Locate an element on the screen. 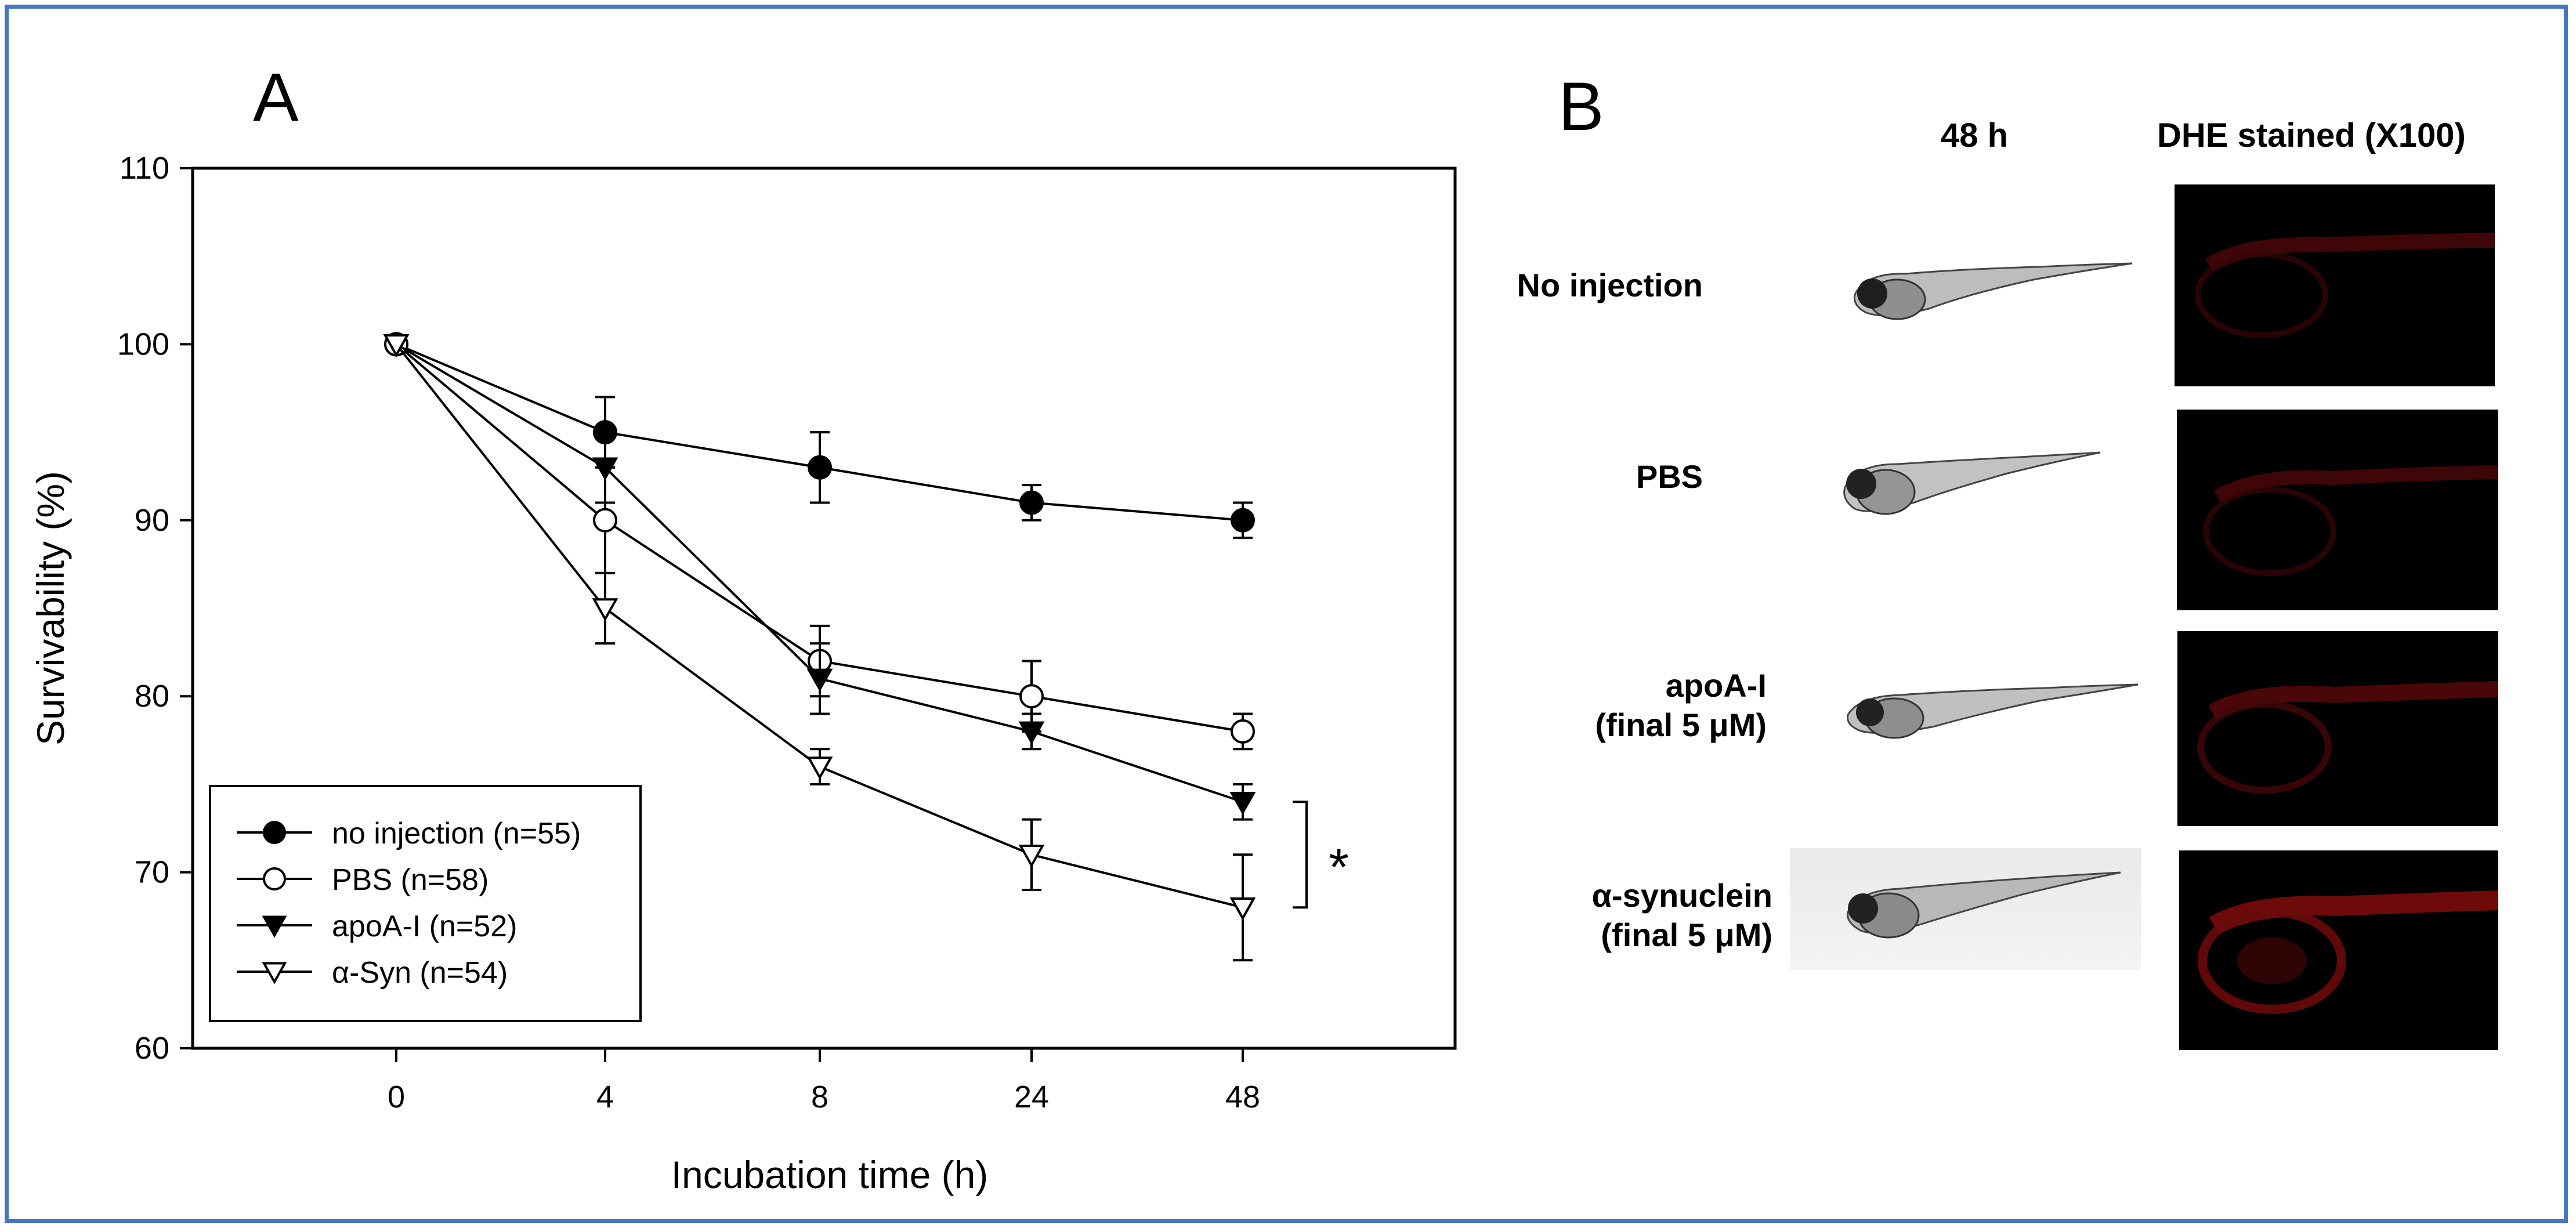  x-tick-label-8: 8 is located at coordinates (819, 1097).